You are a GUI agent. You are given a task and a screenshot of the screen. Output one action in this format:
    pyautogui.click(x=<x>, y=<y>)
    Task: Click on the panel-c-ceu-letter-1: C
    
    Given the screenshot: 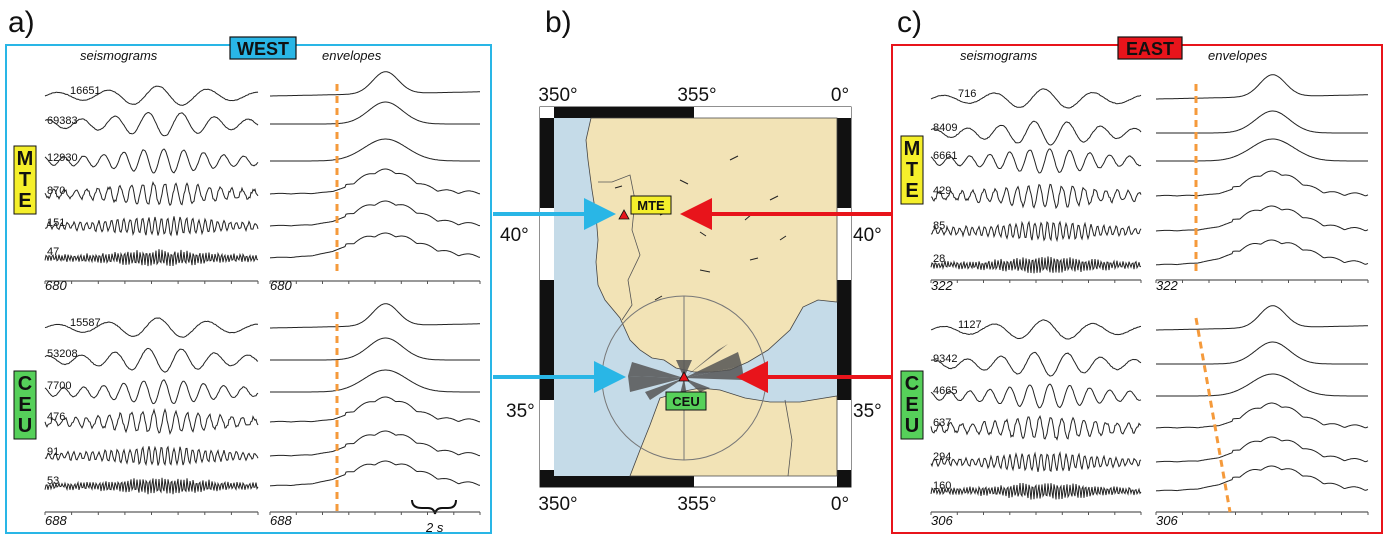 What is the action you would take?
    pyautogui.click(x=912, y=384)
    